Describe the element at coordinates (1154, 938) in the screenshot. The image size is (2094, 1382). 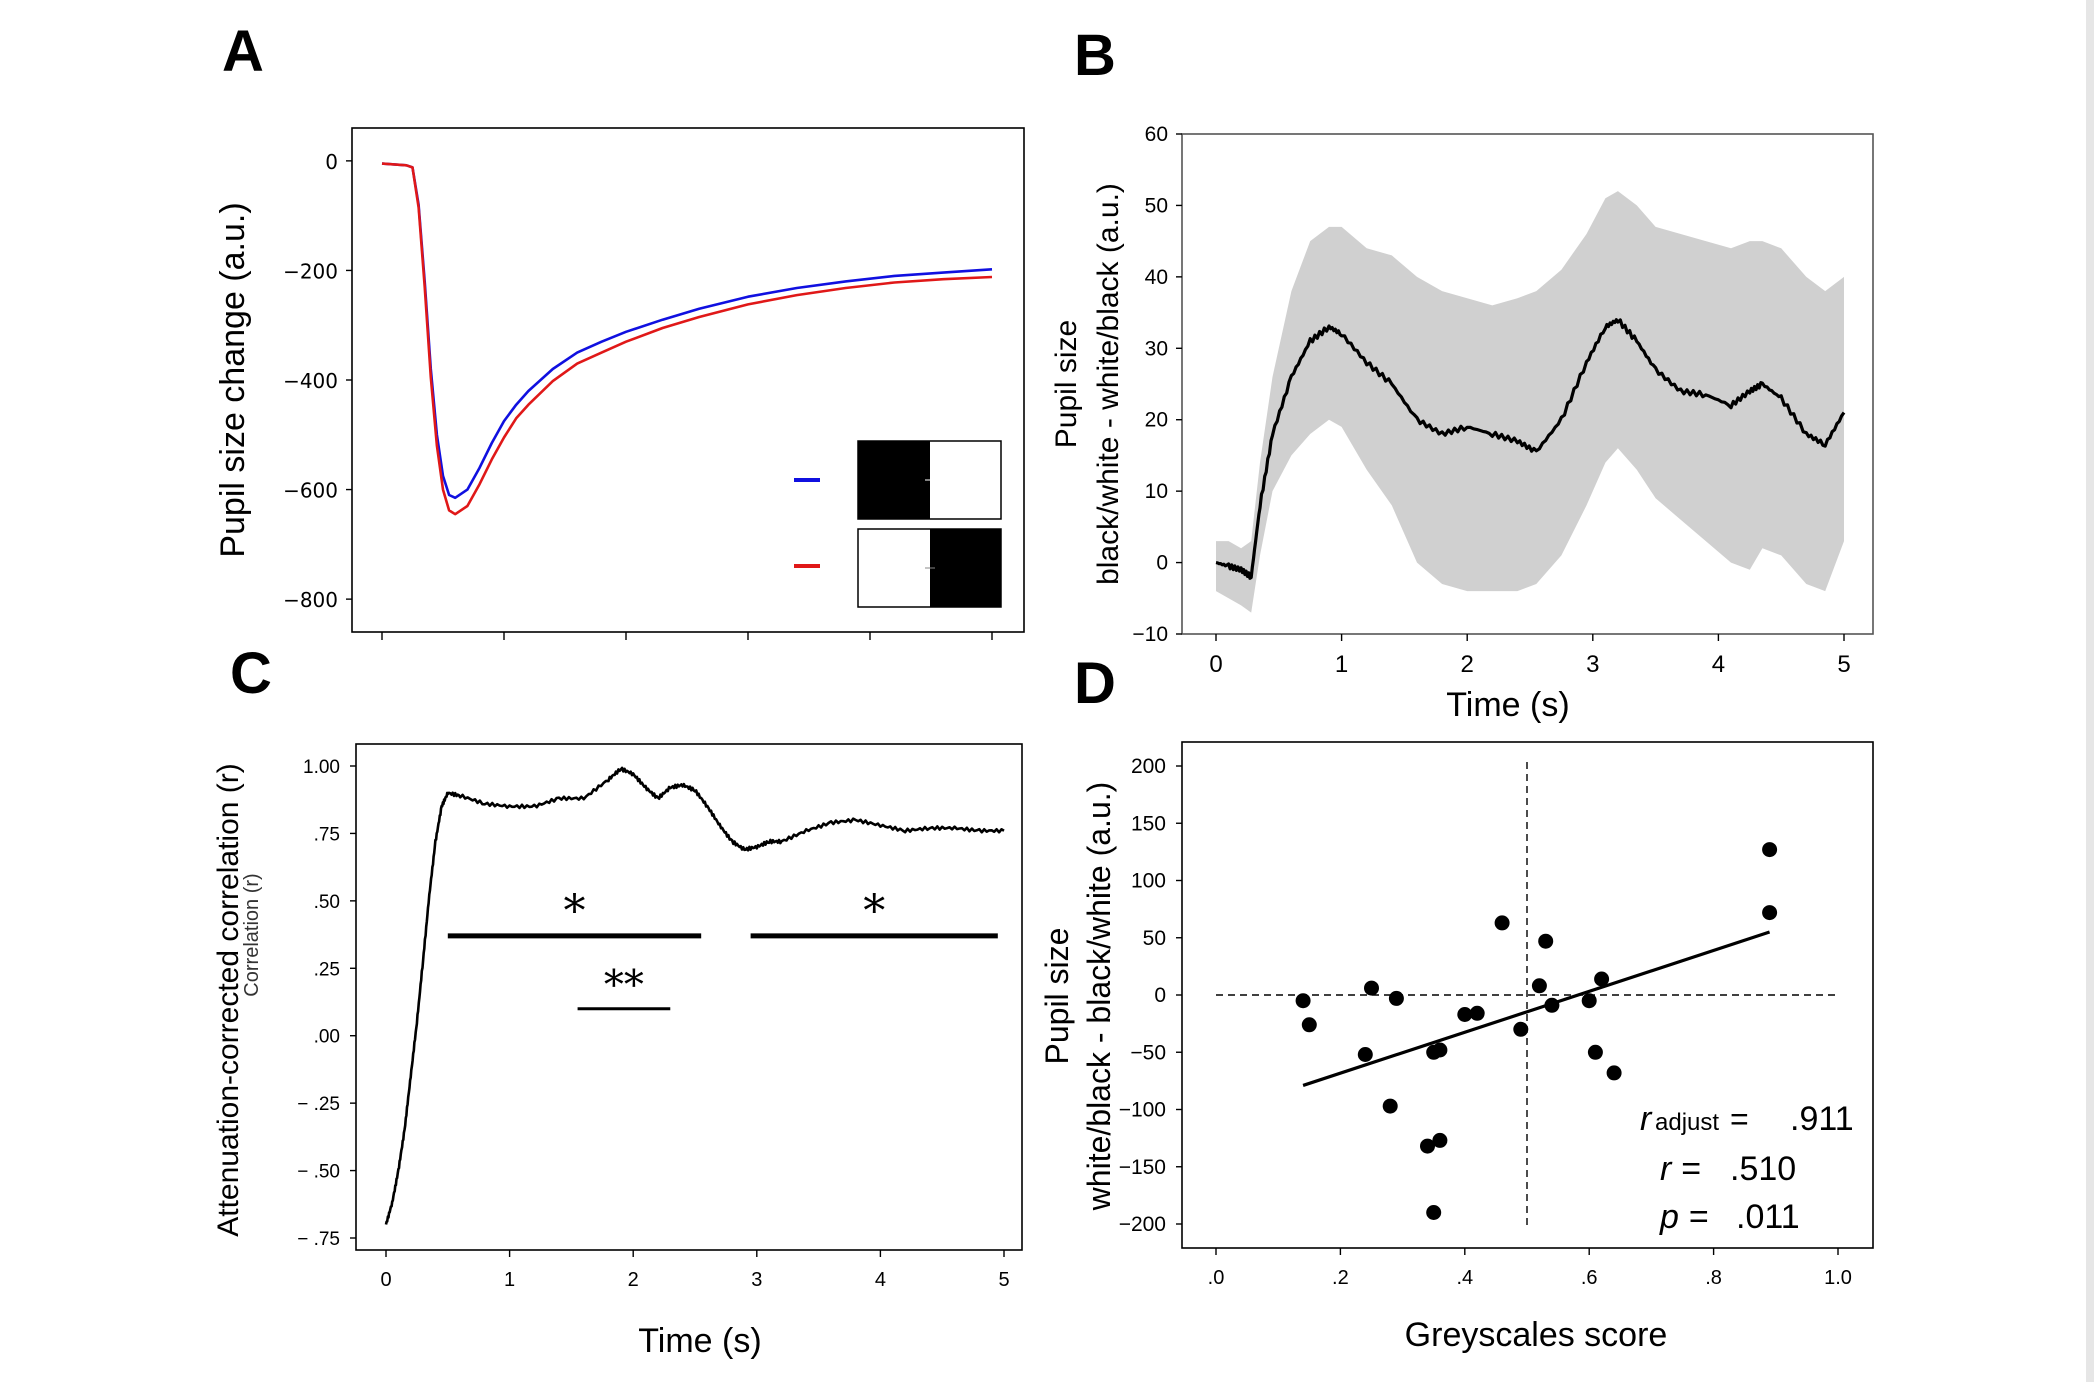
I see `panel-d-y-tick-label: 50` at that location.